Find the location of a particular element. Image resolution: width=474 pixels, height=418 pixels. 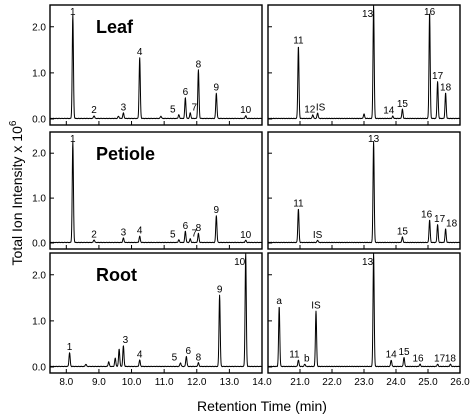

x-tick-label: 22.0 is located at coordinates (332, 382).